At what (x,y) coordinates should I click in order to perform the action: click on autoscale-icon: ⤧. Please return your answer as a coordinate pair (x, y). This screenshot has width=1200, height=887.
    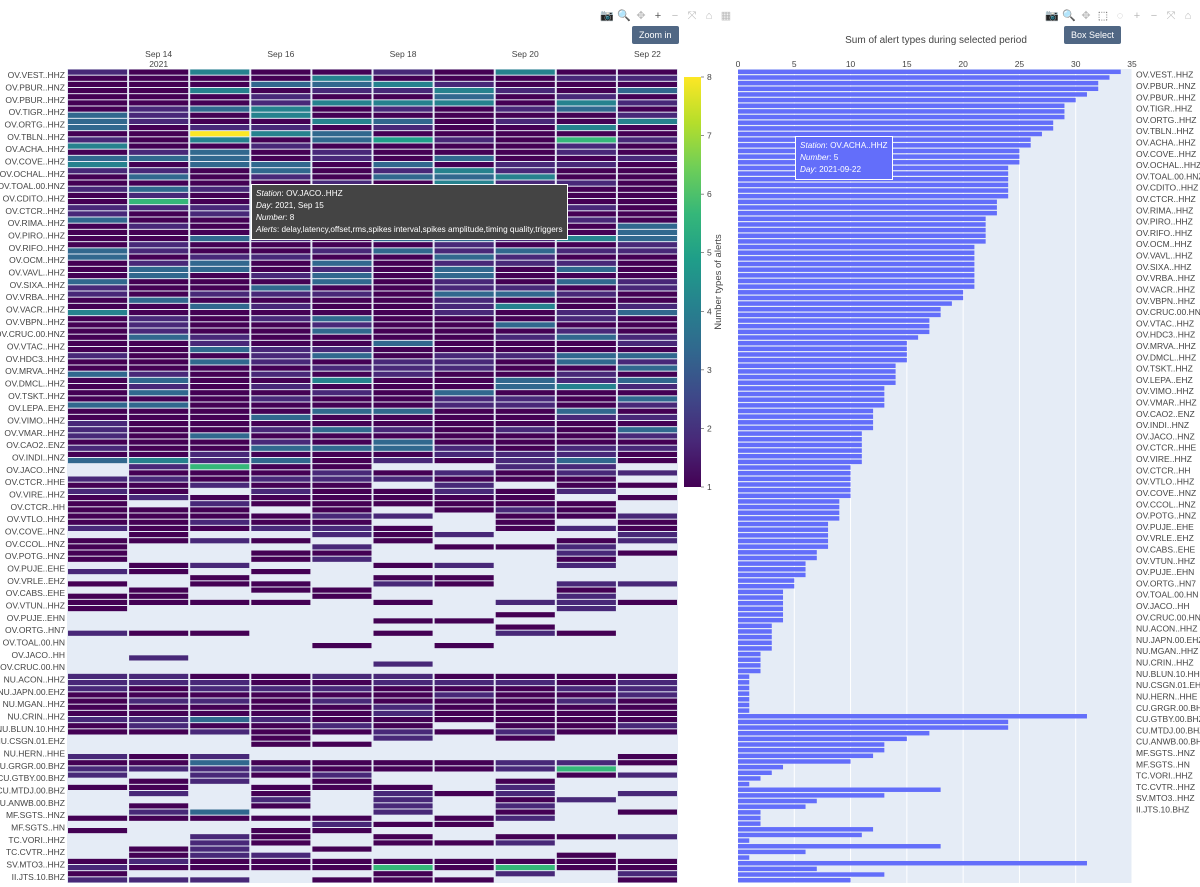
    Looking at the image, I should click on (1171, 15).